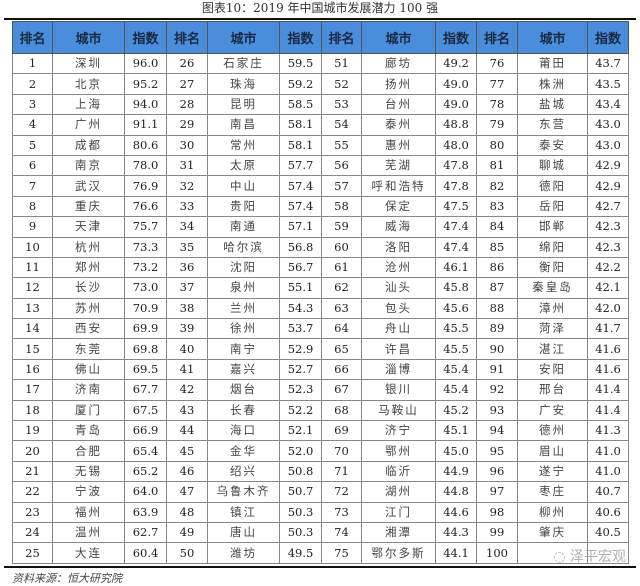  I want to click on cell-index: 42.2, so click(608, 267).